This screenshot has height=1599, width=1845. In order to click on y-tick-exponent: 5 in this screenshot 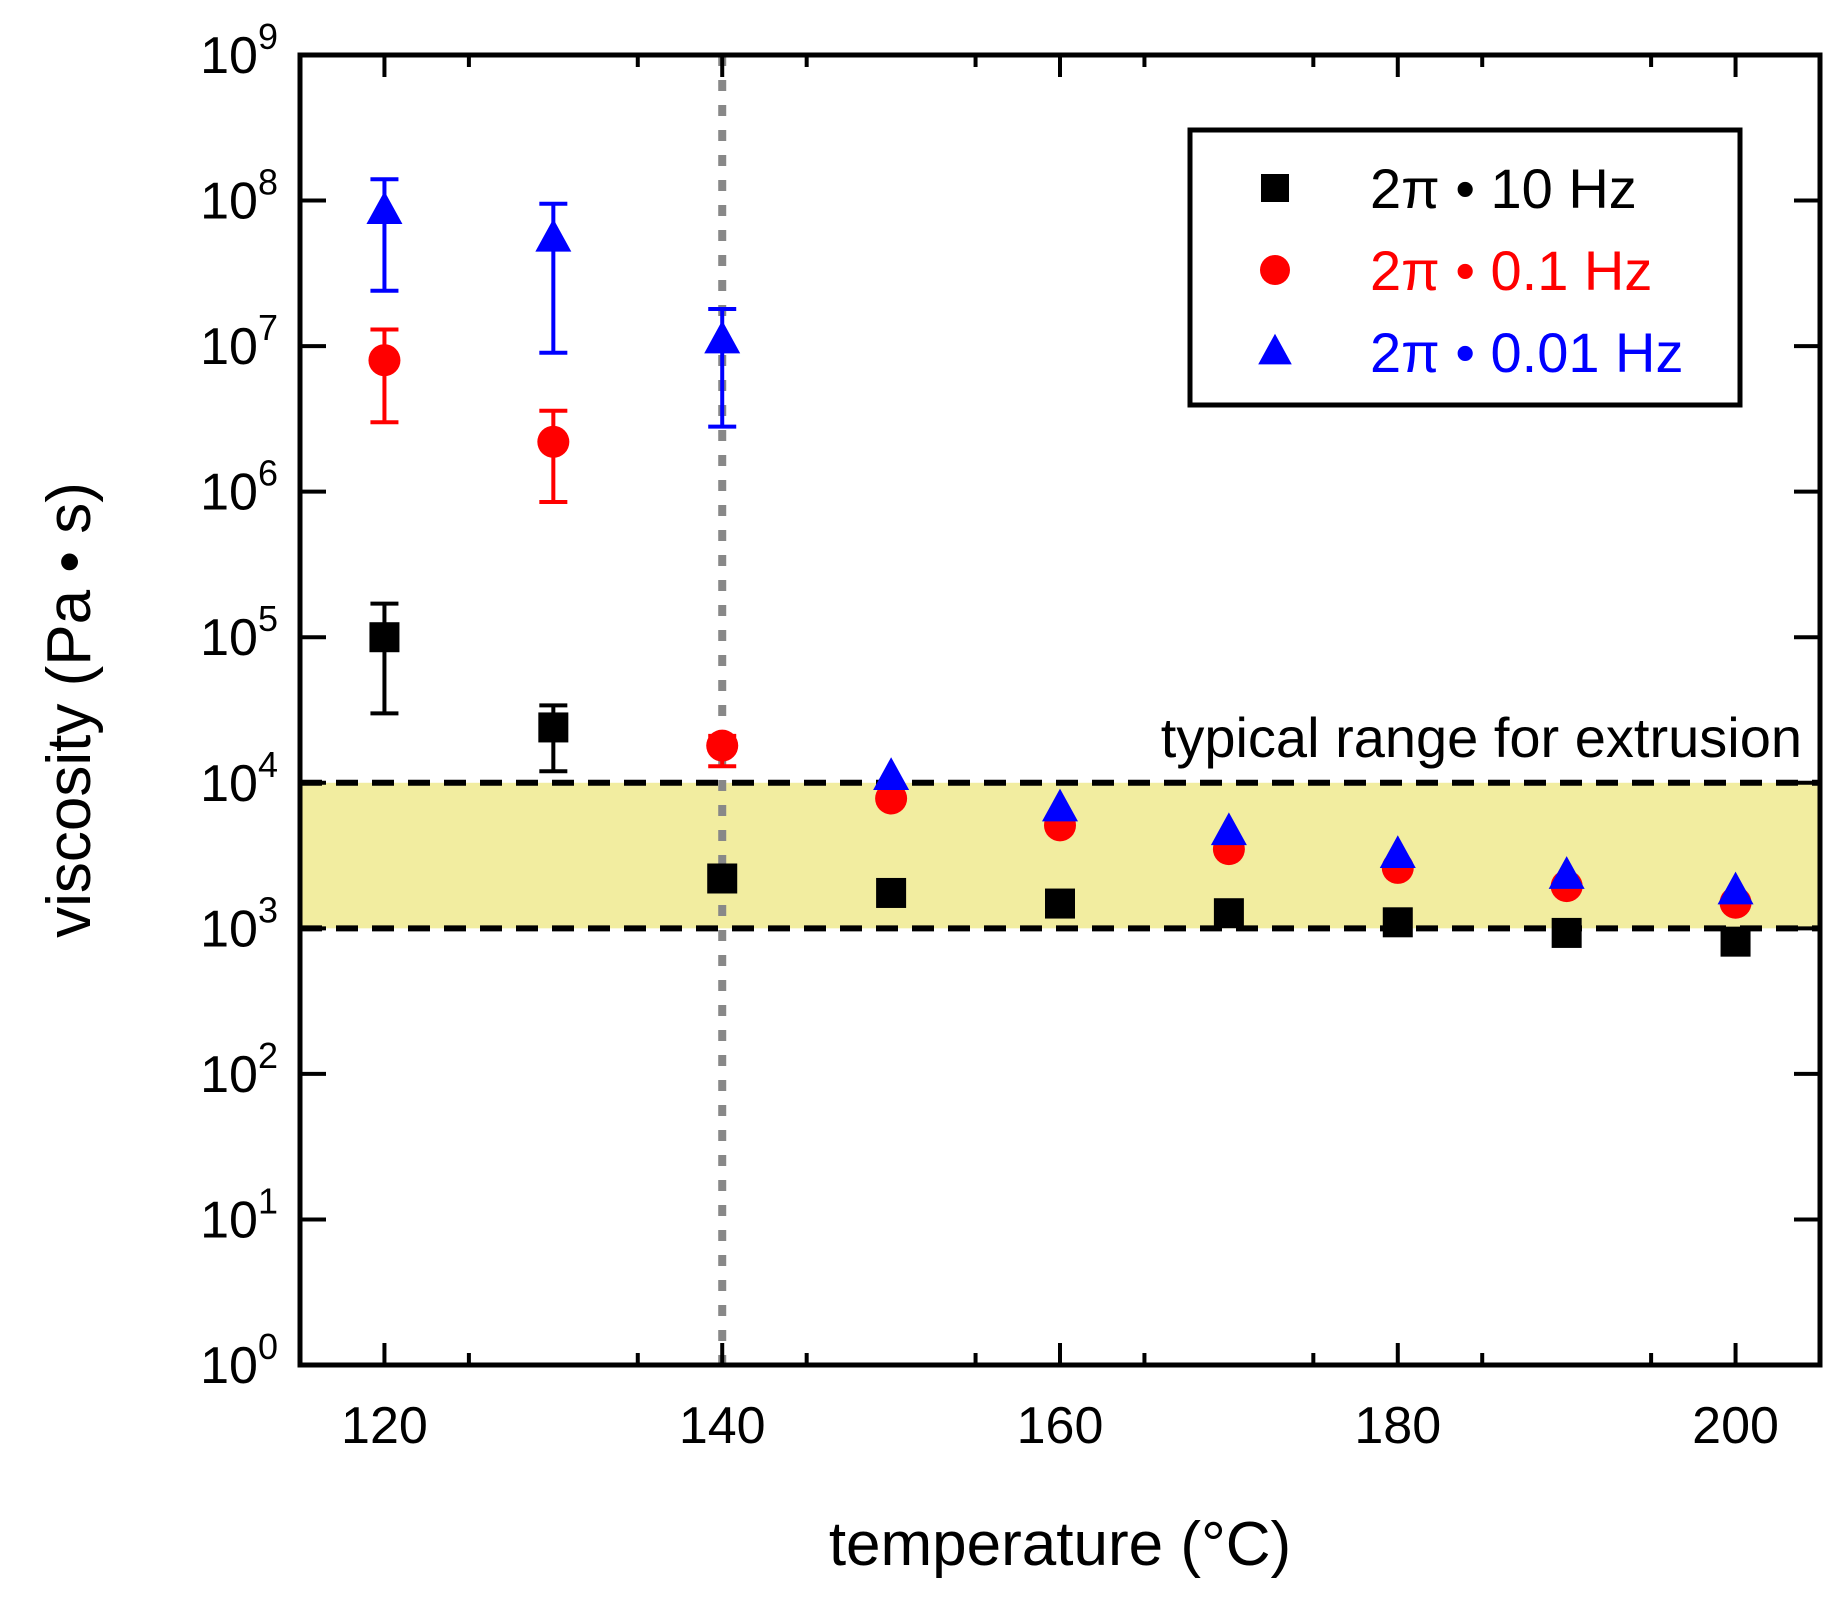, I will do `click(268, 618)`.